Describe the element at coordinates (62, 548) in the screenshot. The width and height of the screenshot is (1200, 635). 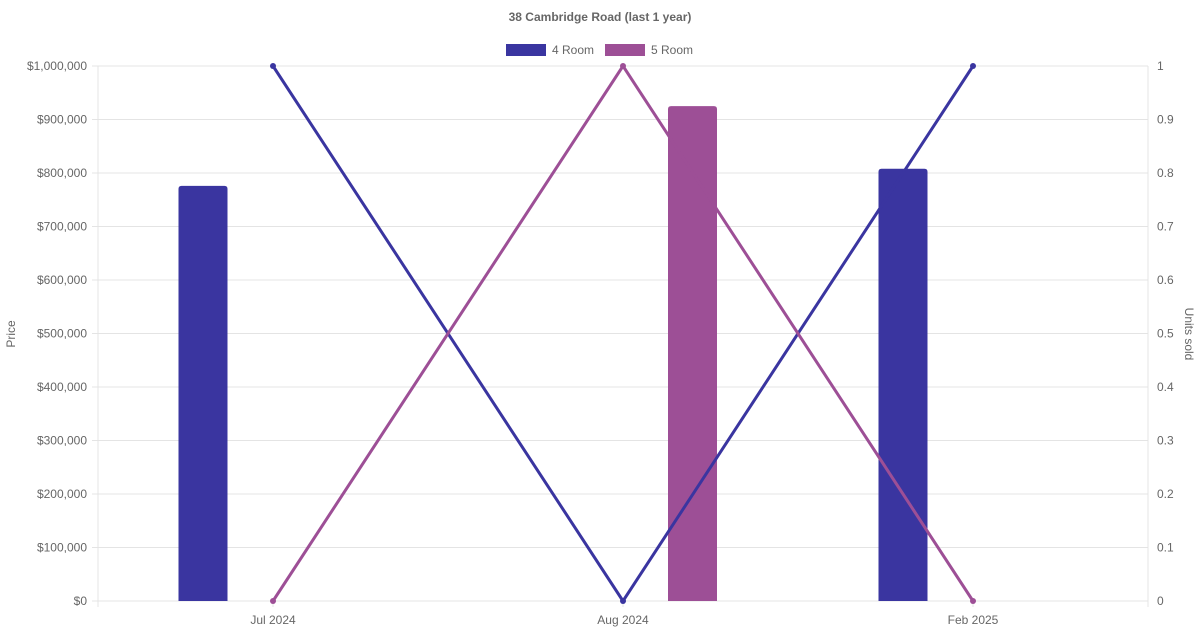
I see `y-left-tick-label: $100,000` at that location.